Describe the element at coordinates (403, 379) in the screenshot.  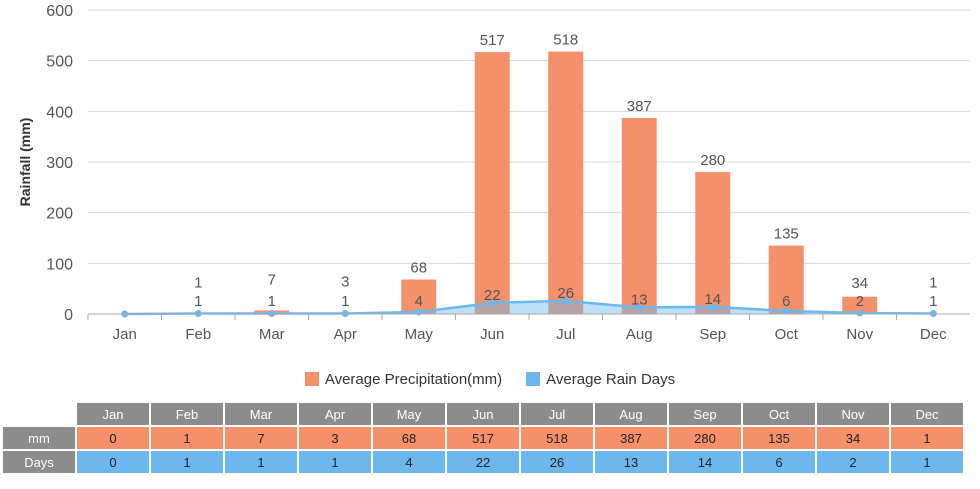
I see `legend-item-precipitation: Average Precipitation(mm)` at that location.